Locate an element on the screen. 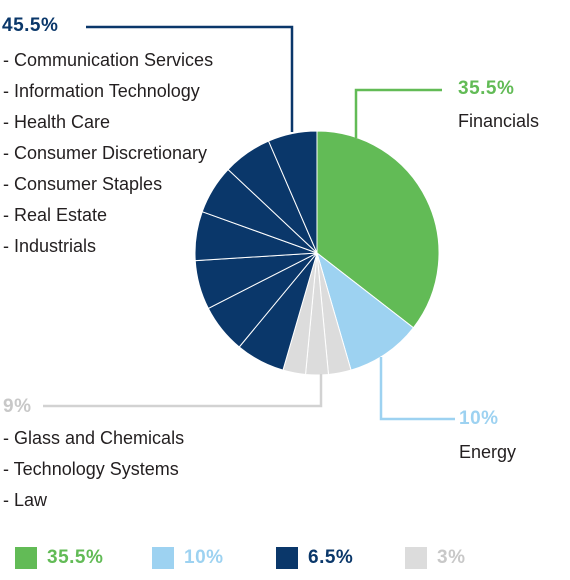 The image size is (570, 580). legend-swatch-green is located at coordinates (26, 558).